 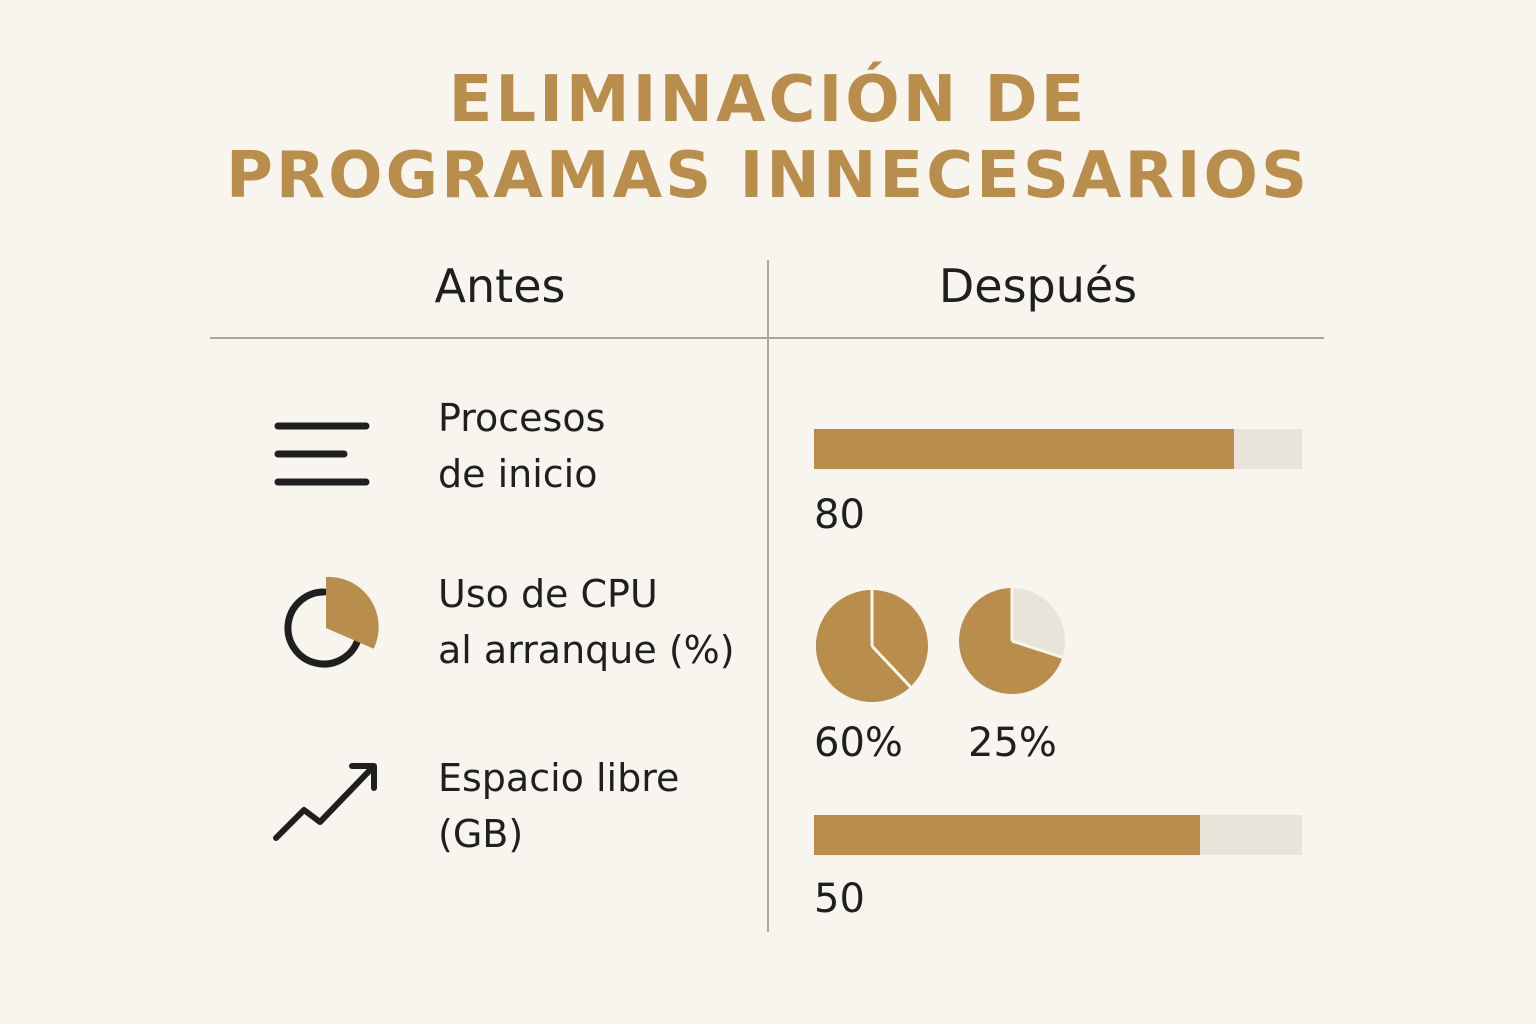 What do you see at coordinates (863, 646) in the screenshot?
I see `pie-slice` at bounding box center [863, 646].